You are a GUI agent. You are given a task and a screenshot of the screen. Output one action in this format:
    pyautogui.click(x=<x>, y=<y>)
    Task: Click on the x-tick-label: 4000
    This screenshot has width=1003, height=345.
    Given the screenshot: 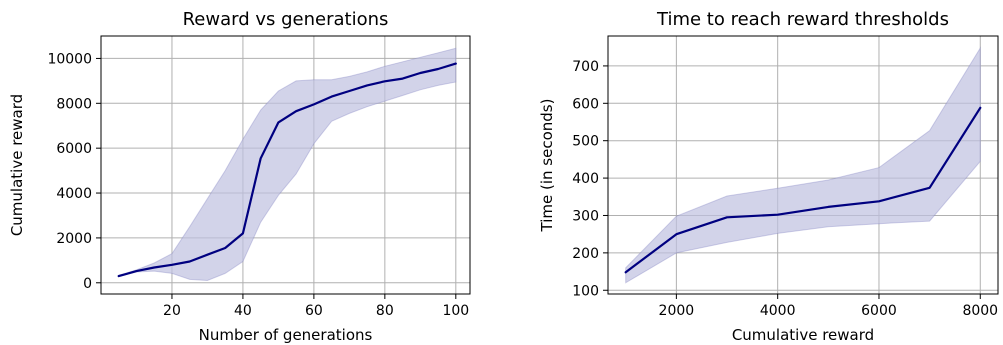 What is the action you would take?
    pyautogui.click(x=778, y=311)
    